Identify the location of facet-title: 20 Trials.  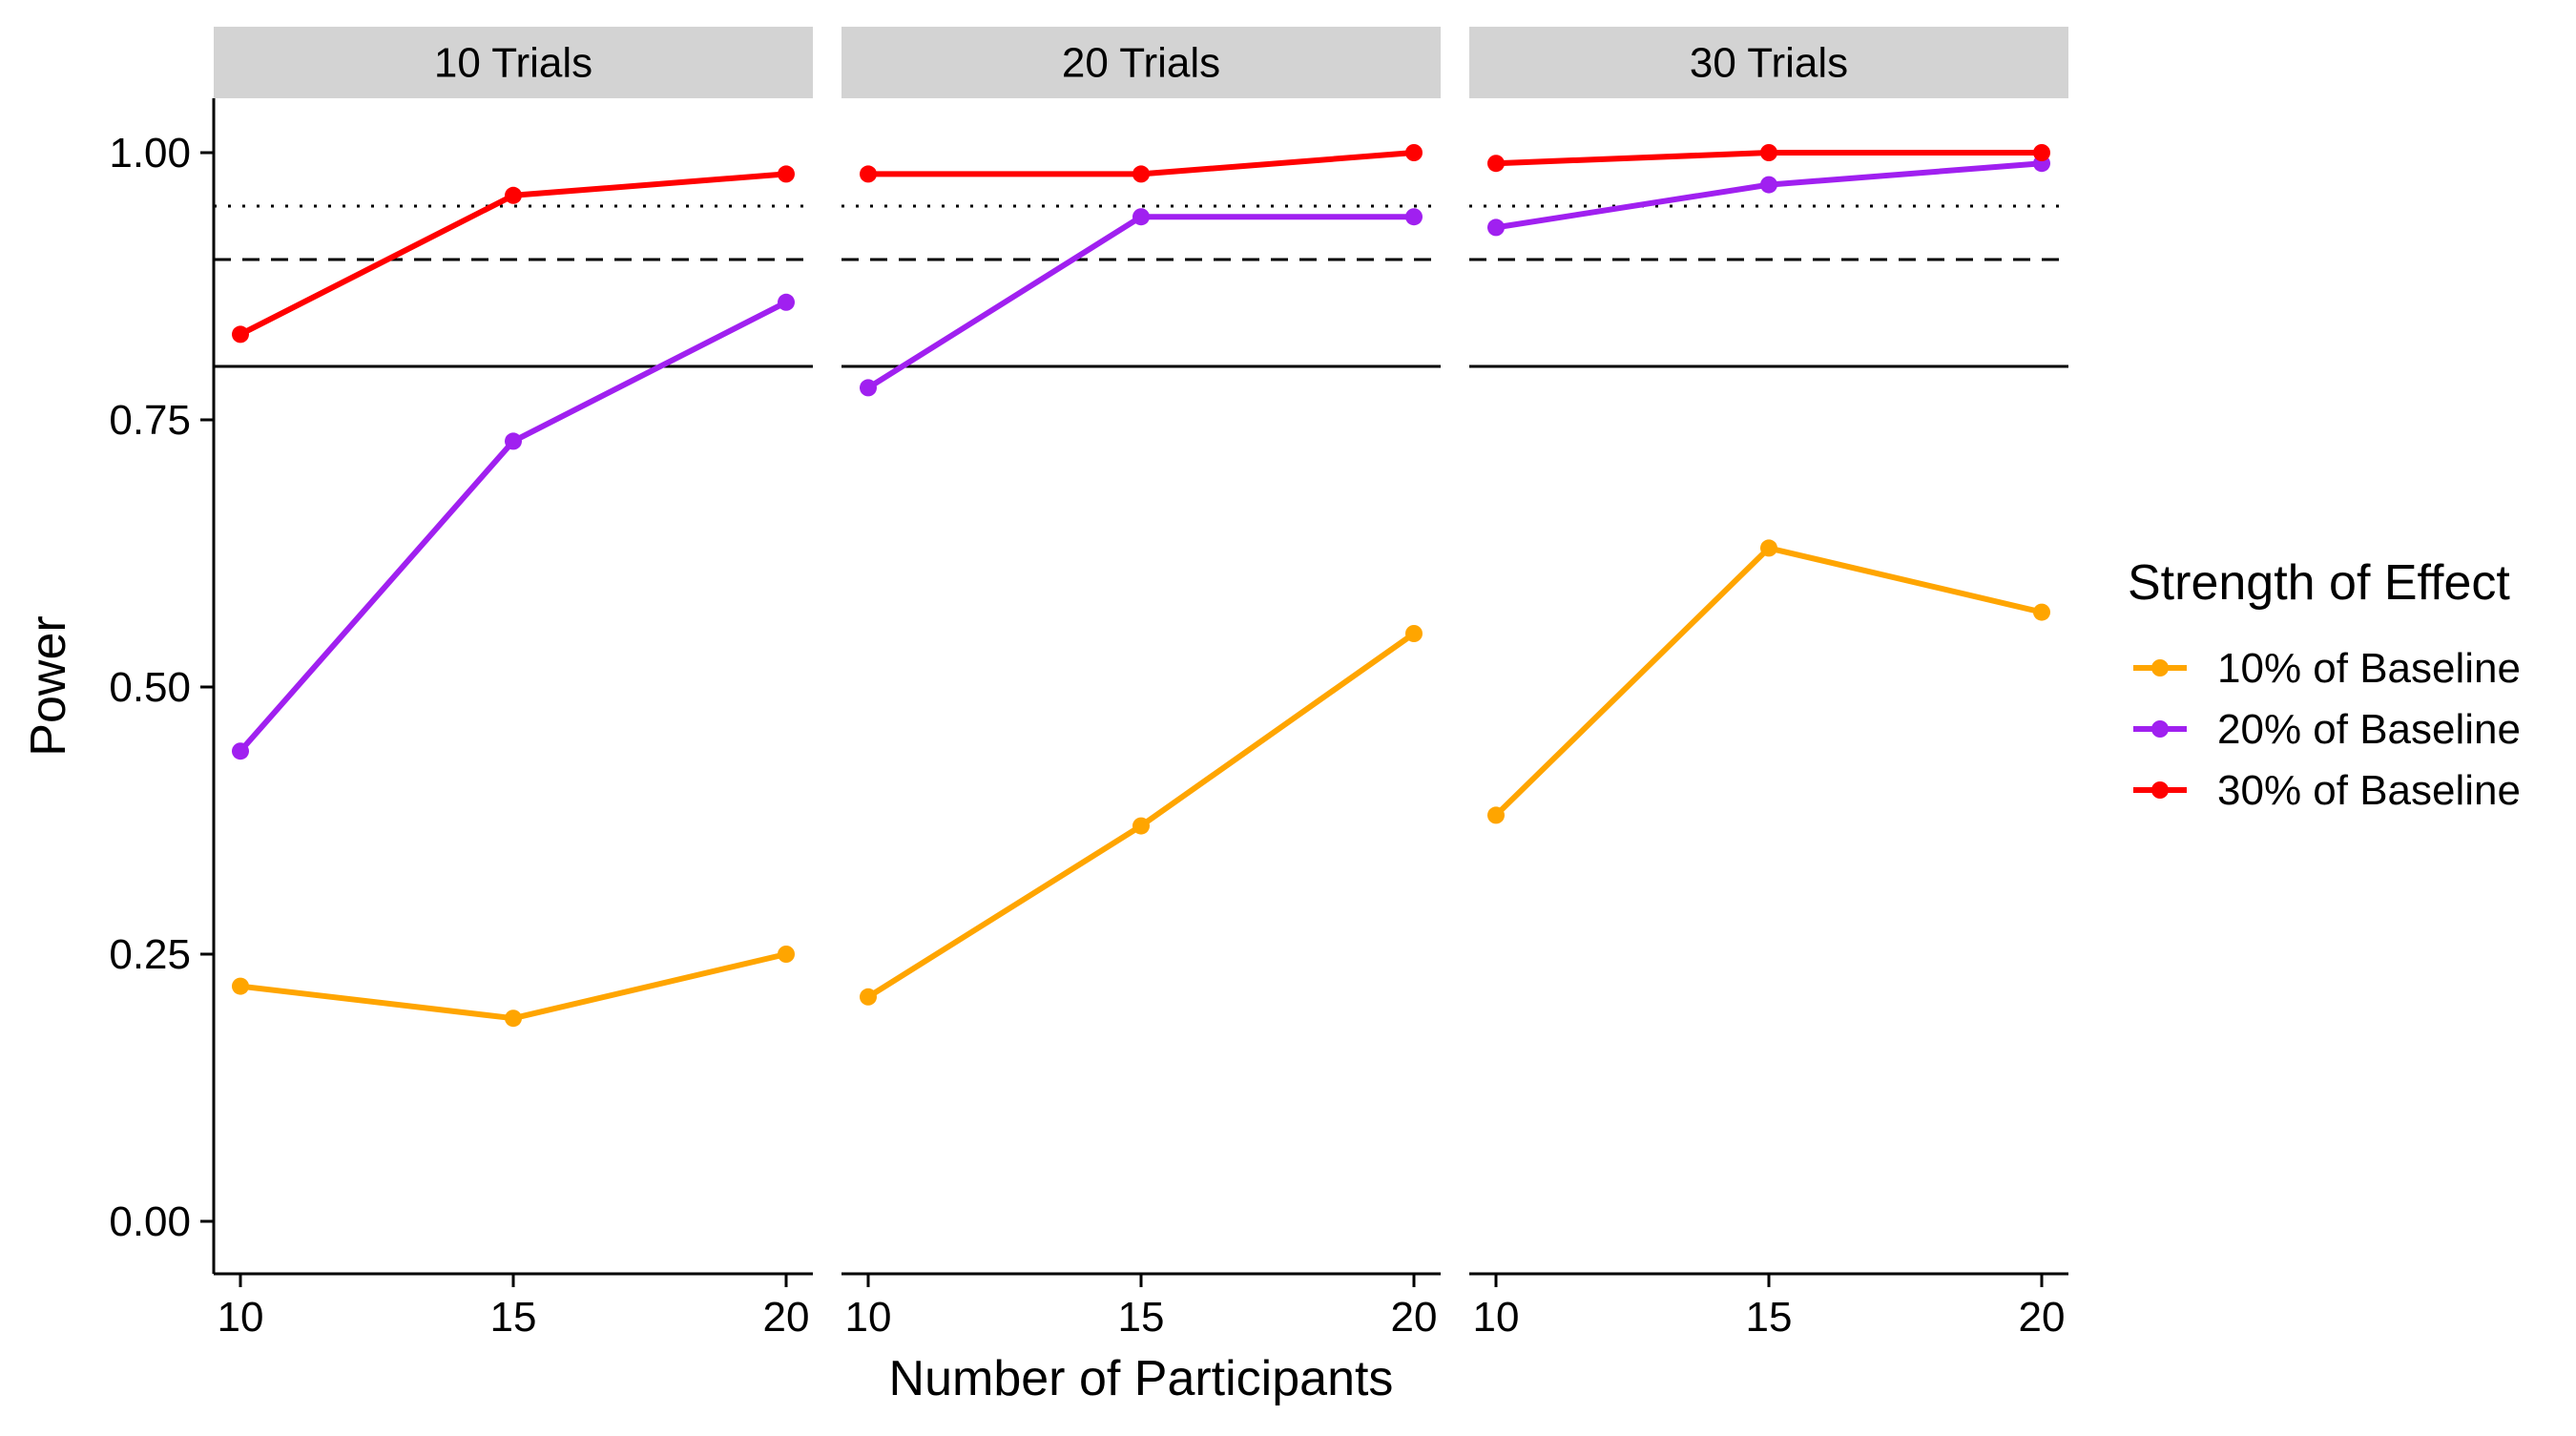
(1141, 63).